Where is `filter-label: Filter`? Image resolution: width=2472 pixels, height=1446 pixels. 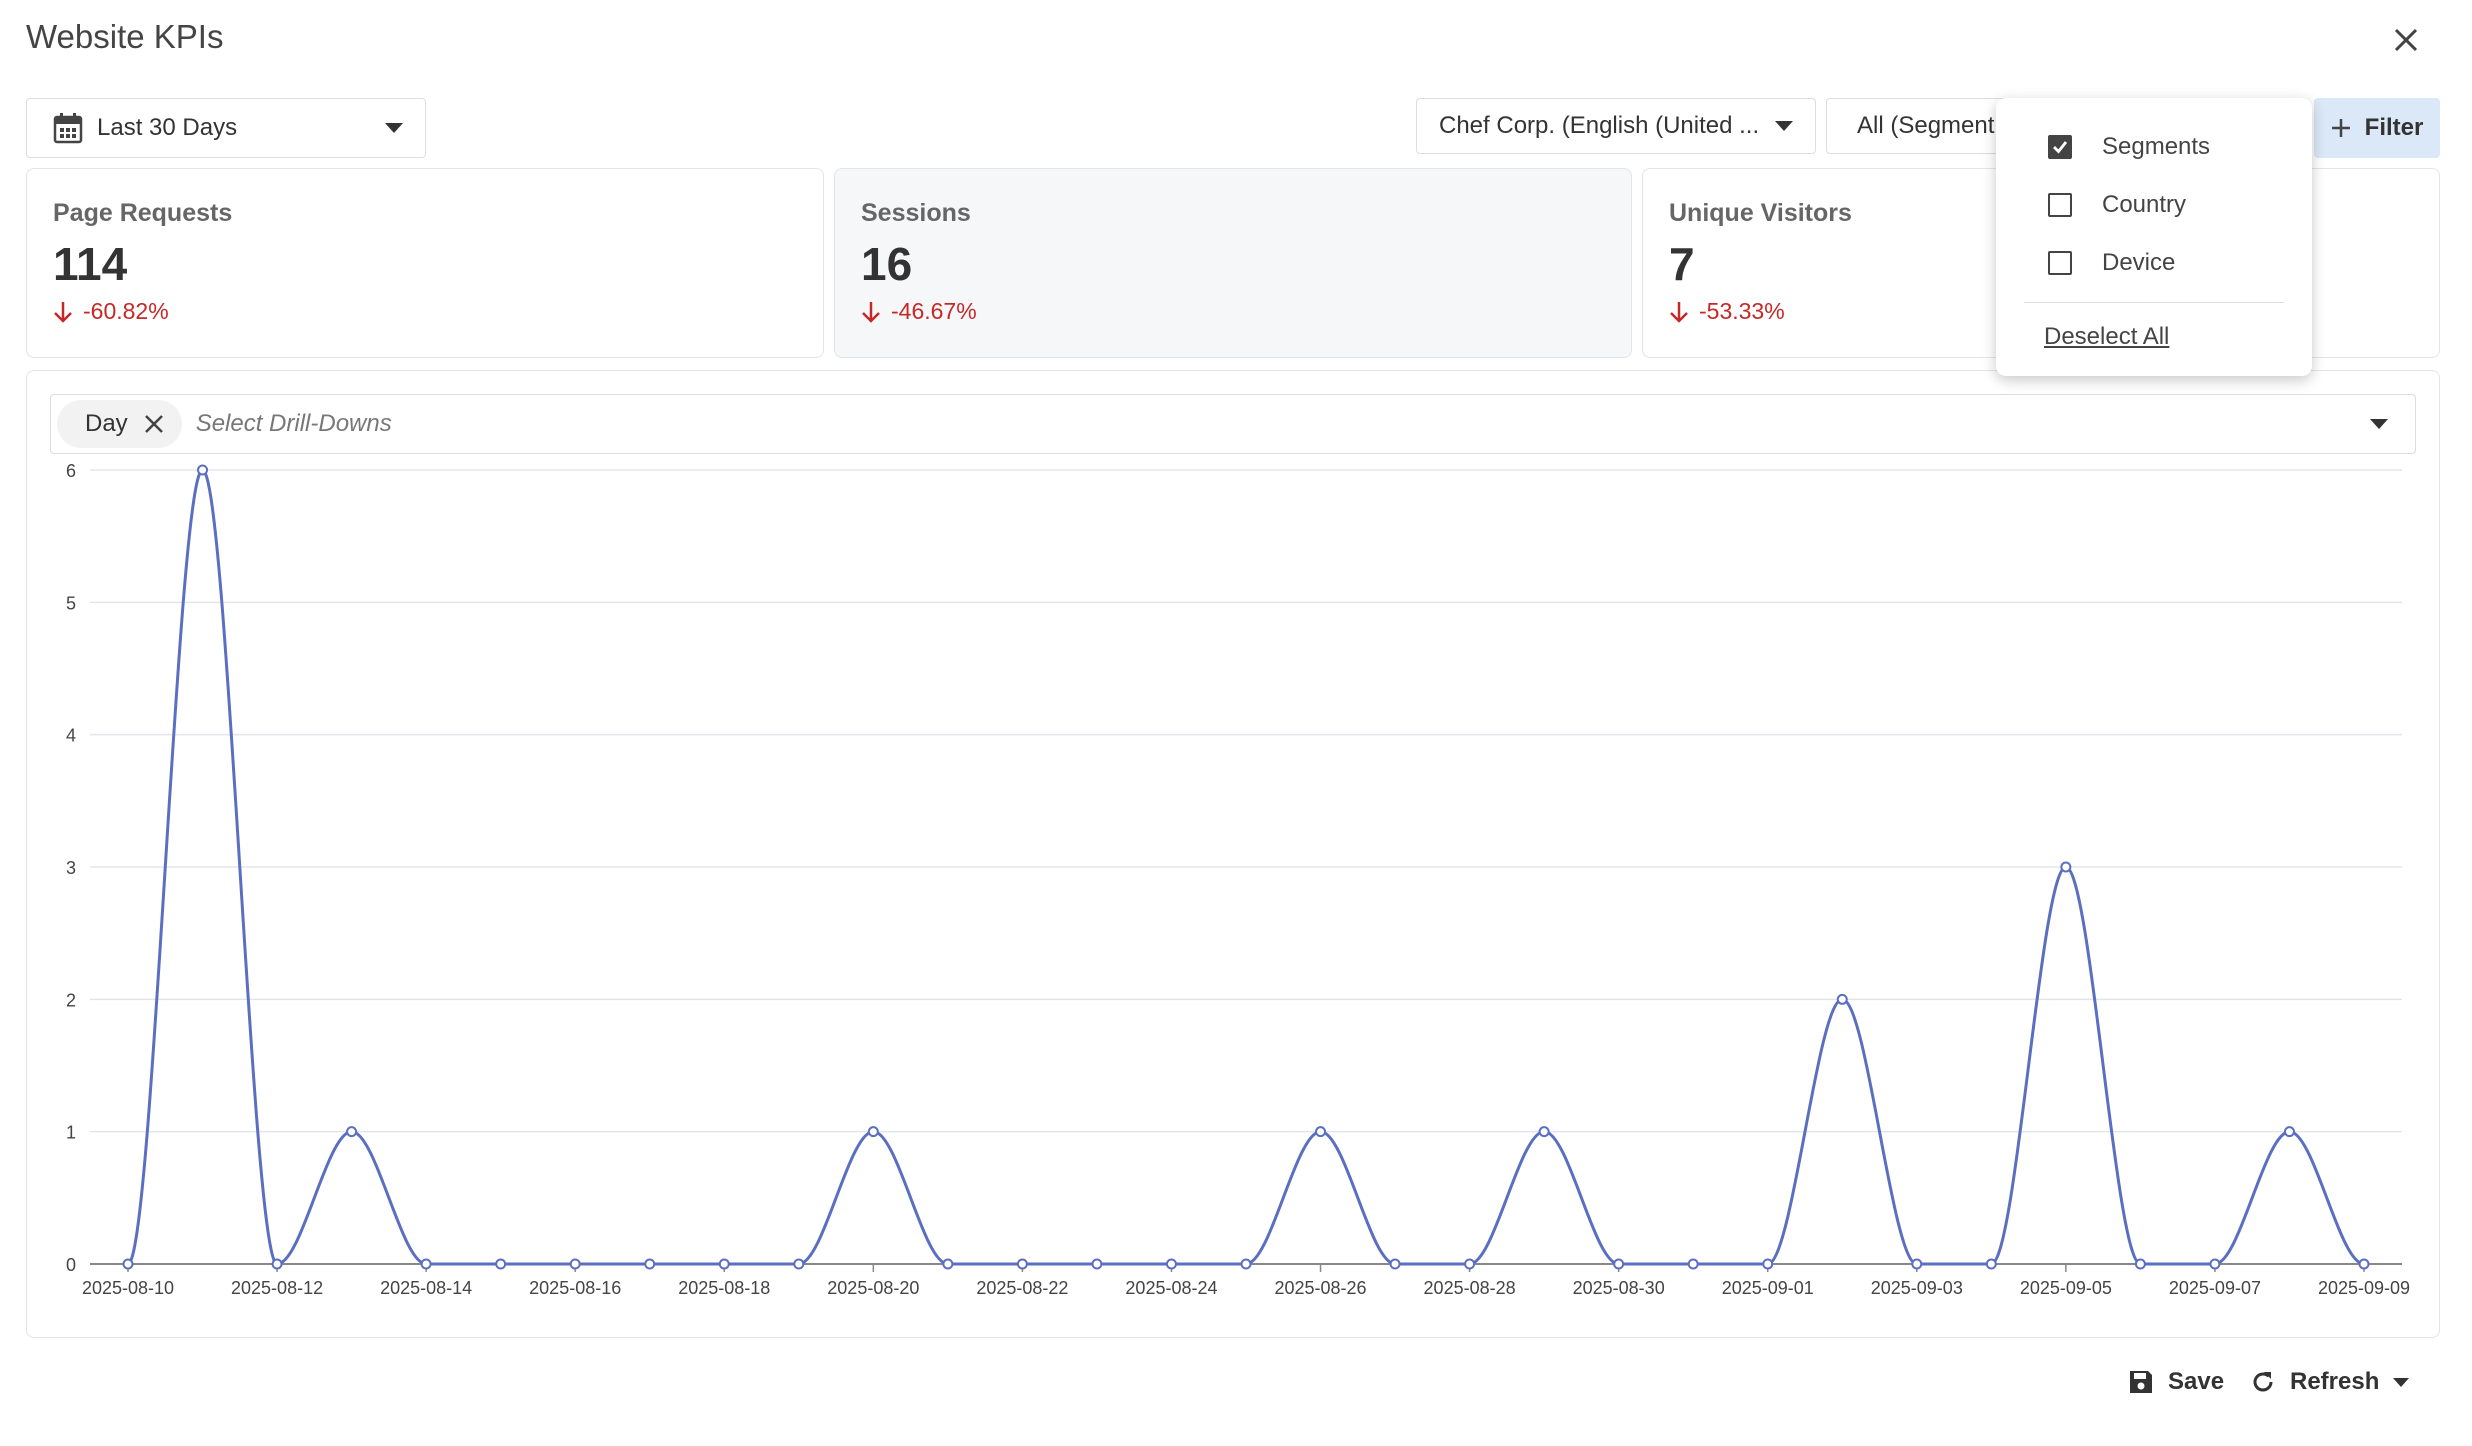 filter-label: Filter is located at coordinates (2394, 127).